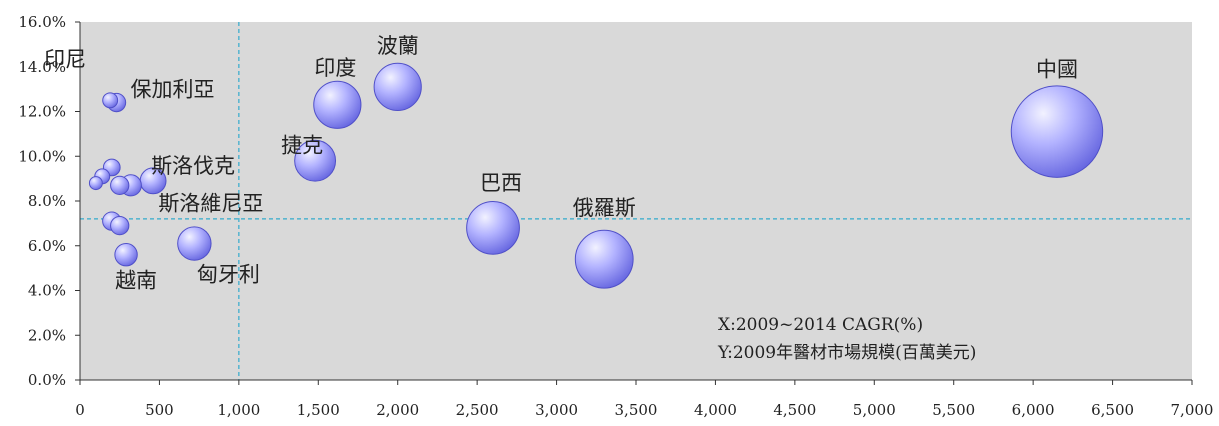  What do you see at coordinates (1057, 70) in the screenshot?
I see `bubble-label: 中國` at bounding box center [1057, 70].